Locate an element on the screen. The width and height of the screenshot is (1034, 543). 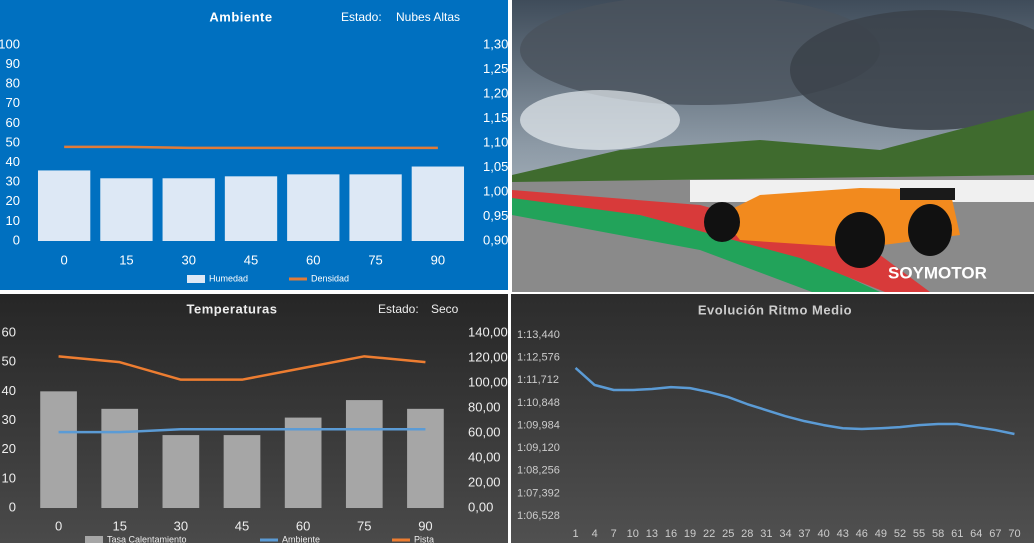
legend-label: Tasa Calentamiento is located at coordinates (147, 538).